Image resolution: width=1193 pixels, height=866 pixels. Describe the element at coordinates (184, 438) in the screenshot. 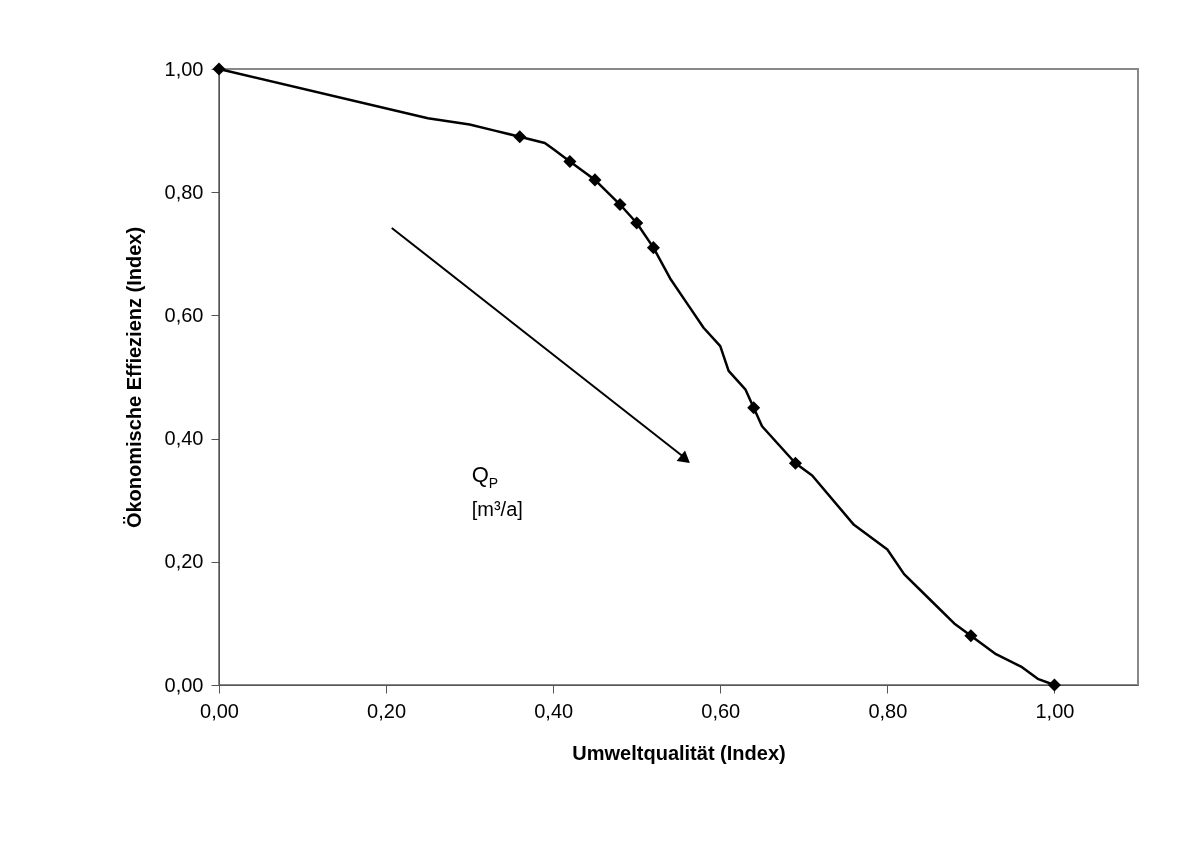

I see `y-tick-label: 0,40` at that location.